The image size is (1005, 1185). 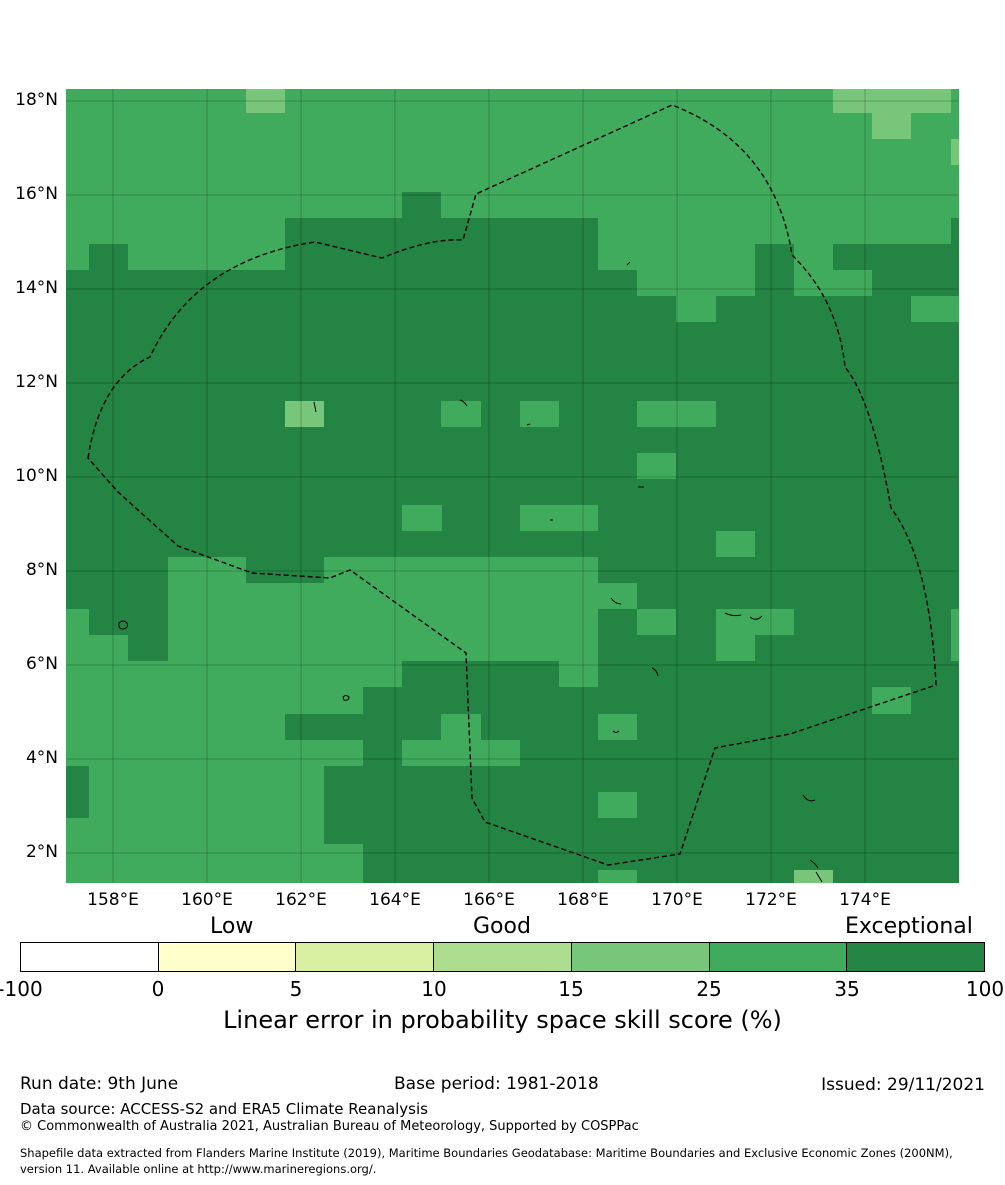 I want to click on colorbar-tick: 35, so click(x=847, y=989).